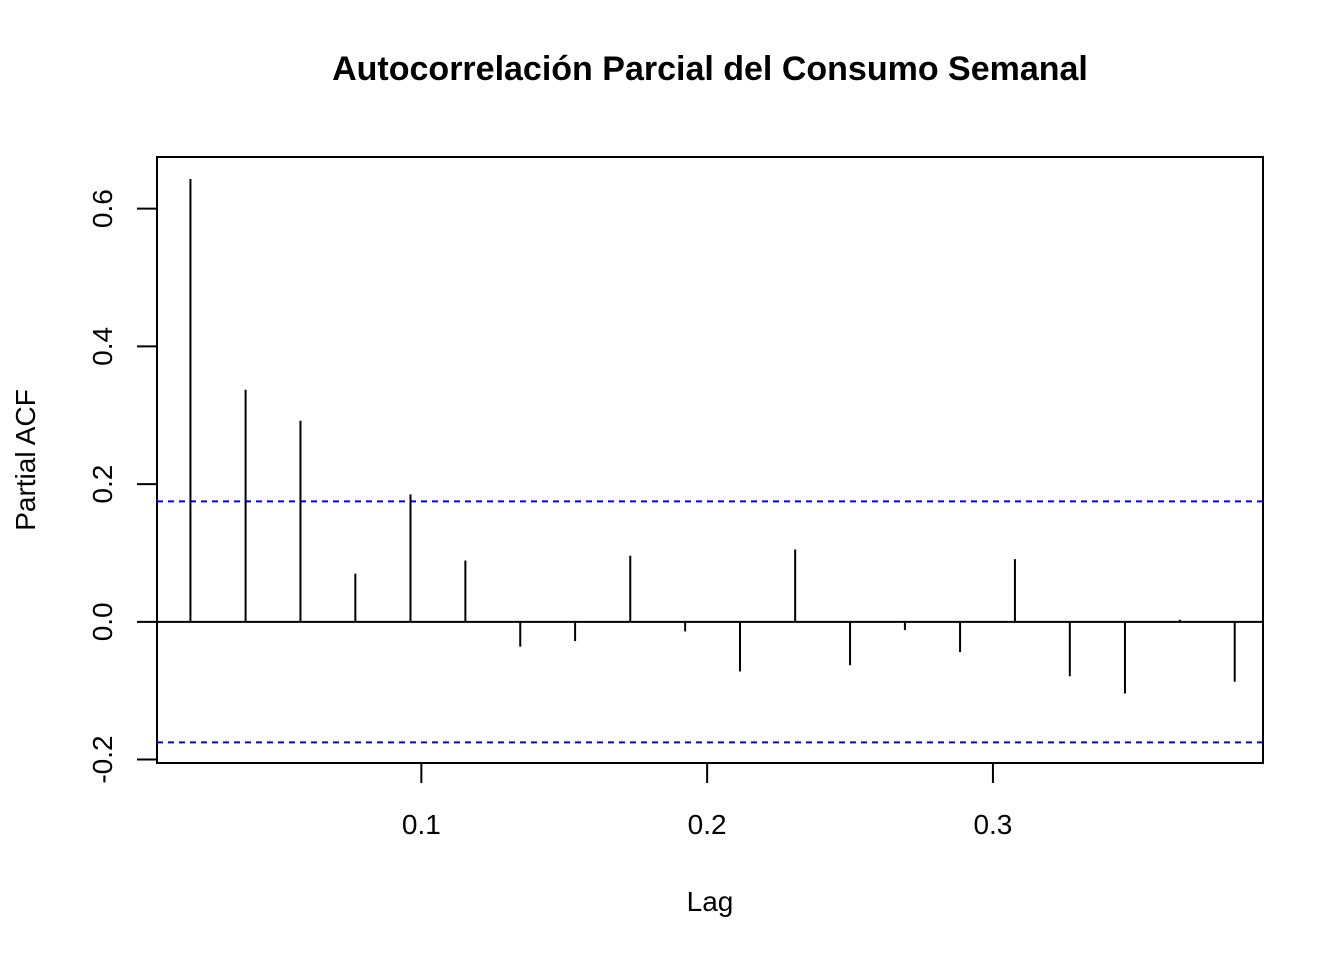 The width and height of the screenshot is (1344, 960). What do you see at coordinates (102, 759) in the screenshot?
I see `y-tick-label: -0.2` at bounding box center [102, 759].